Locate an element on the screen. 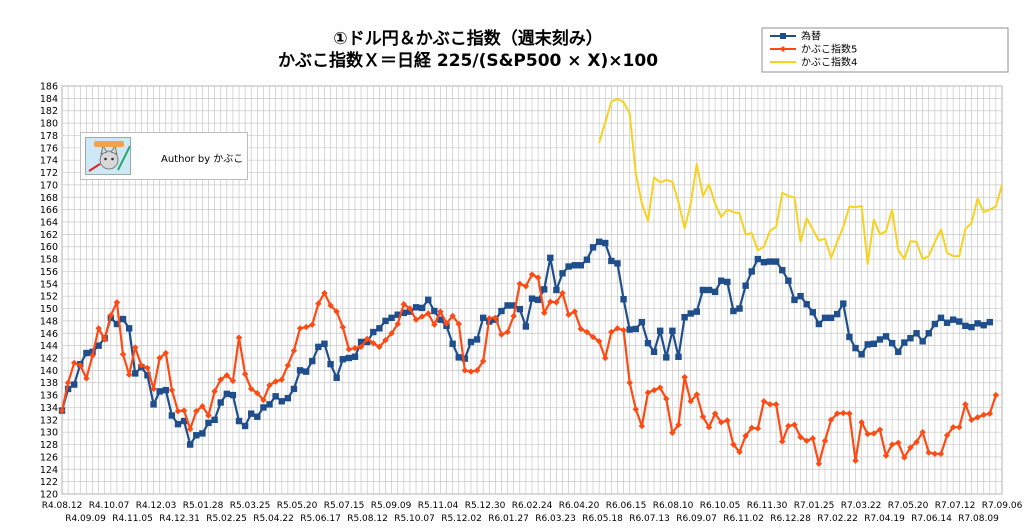 Image resolution: width=1024 pixels, height=530 pixels. y-tick-label: 186 is located at coordinates (49, 87).